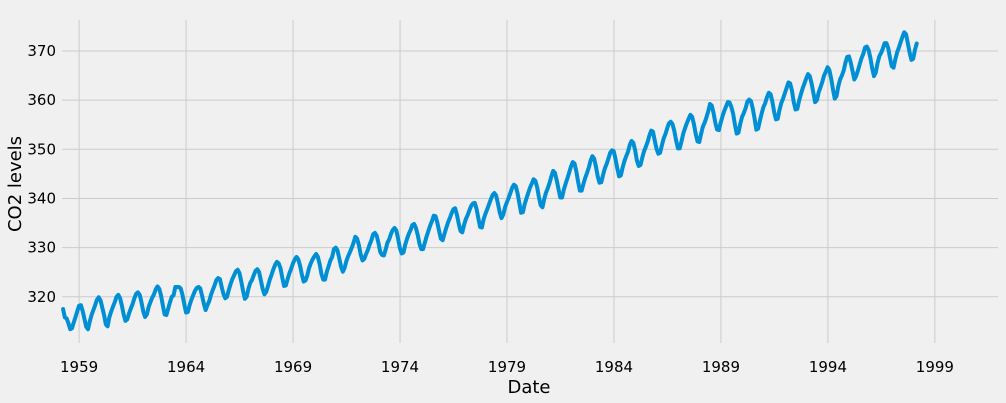  Describe the element at coordinates (79, 367) in the screenshot. I see `x-tick-label: 1959` at that location.